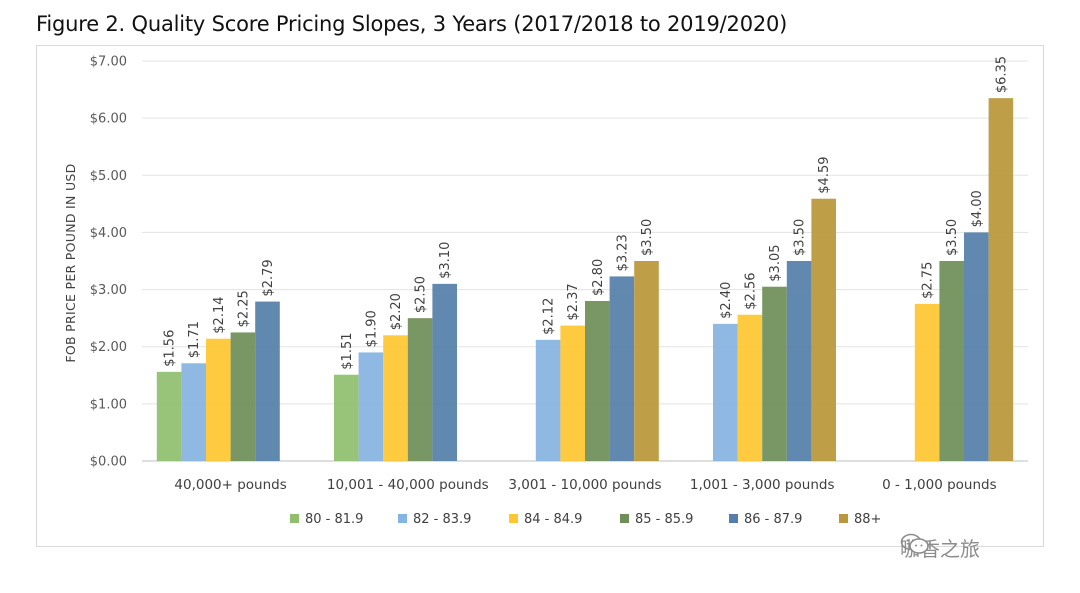 The image size is (1080, 593). I want to click on y-tick-label: $2.00, so click(108, 347).